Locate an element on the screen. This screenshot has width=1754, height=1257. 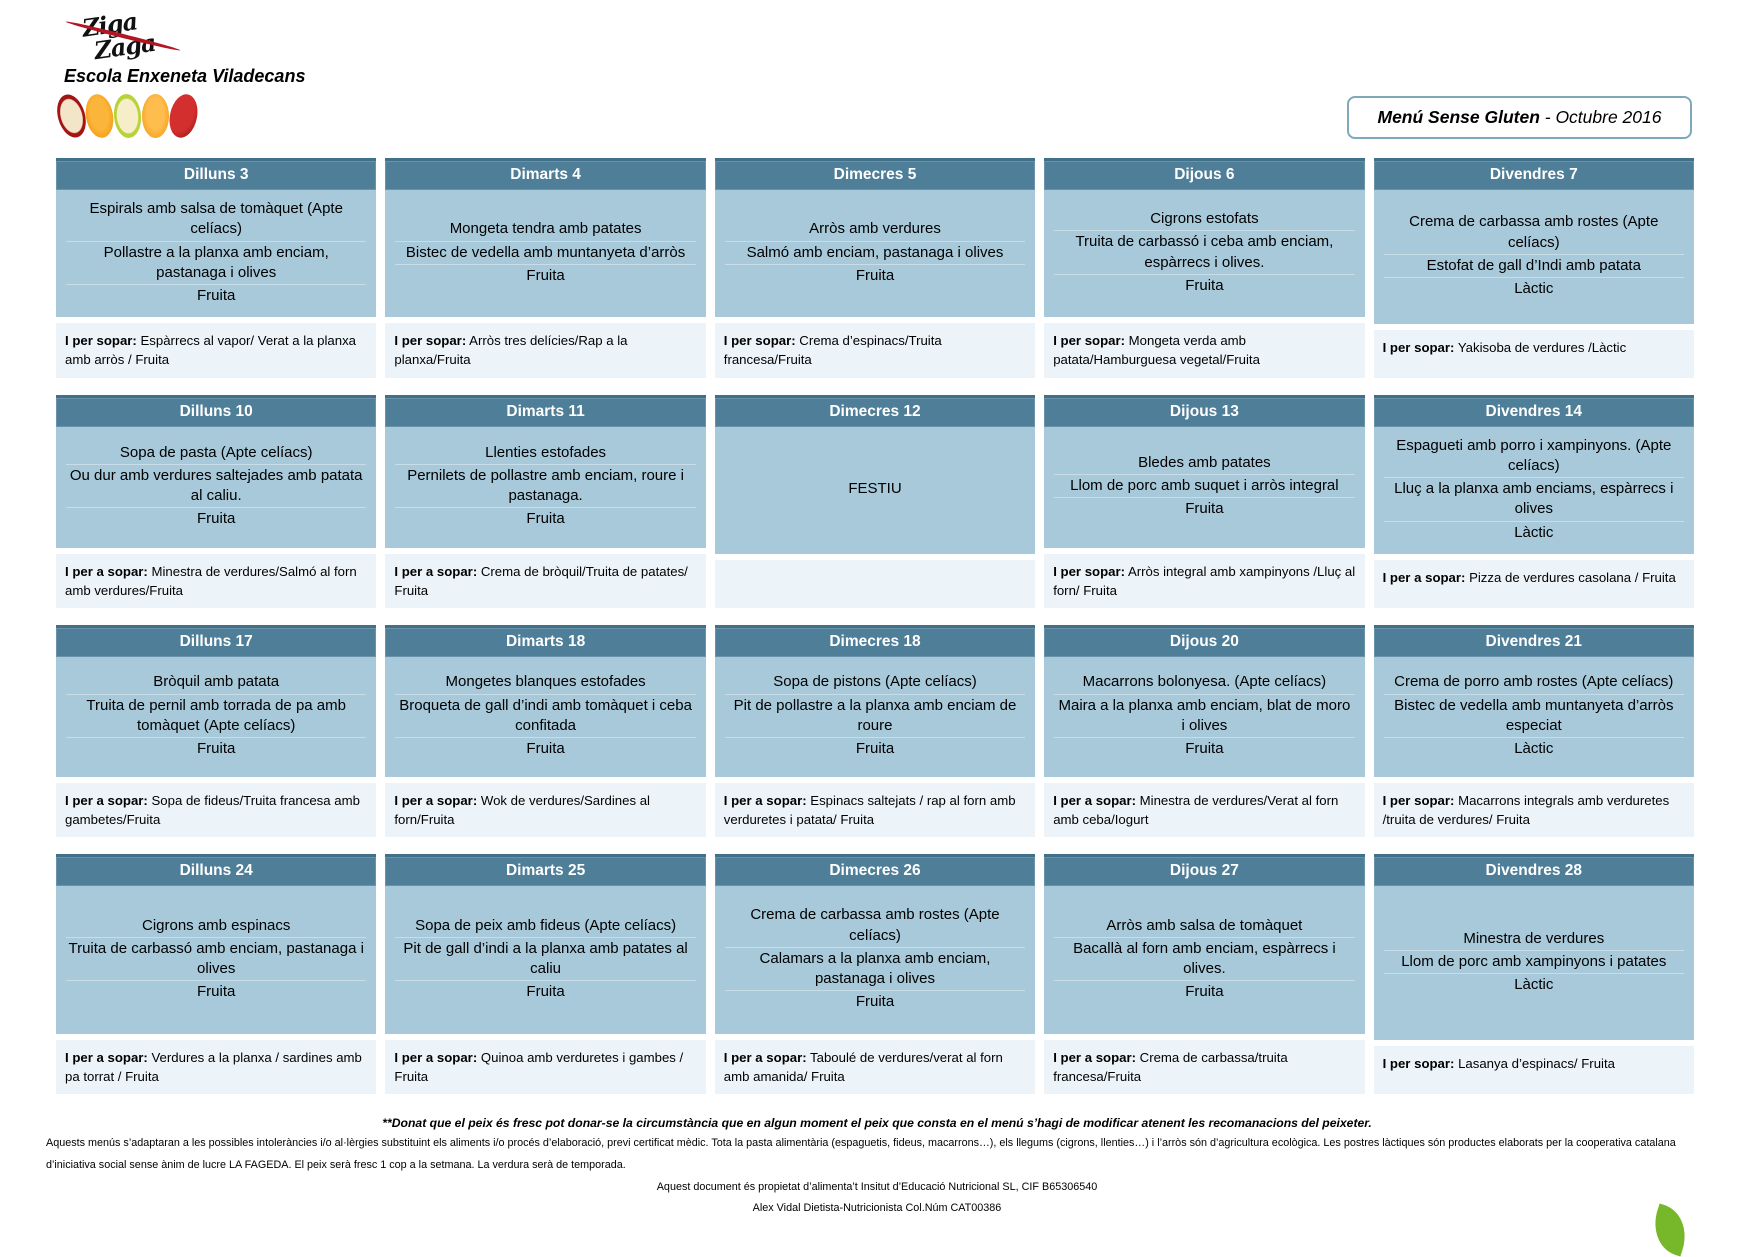
menu-title: Menú Sense Gluten is located at coordinates (1458, 117).